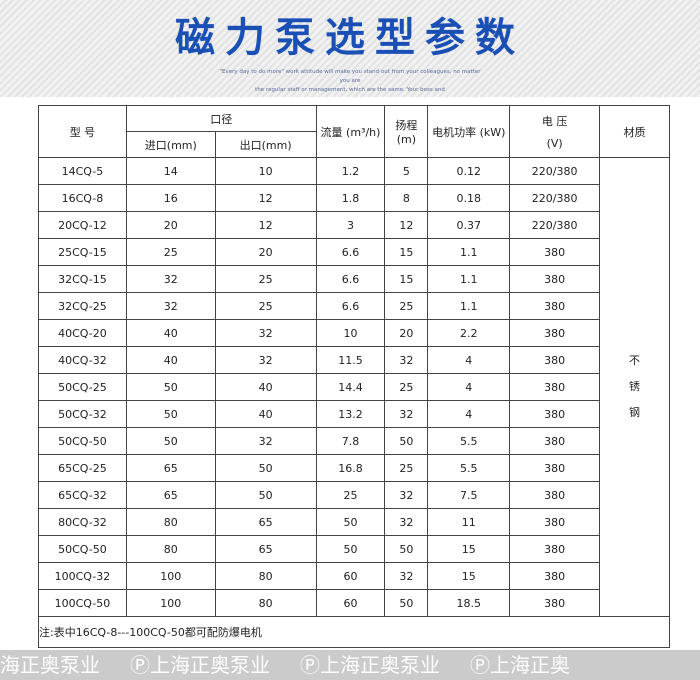 This screenshot has width=700, height=680. I want to click on table-row: 40CQ-20 40 32 10 20 2.2 380, so click(354, 333).